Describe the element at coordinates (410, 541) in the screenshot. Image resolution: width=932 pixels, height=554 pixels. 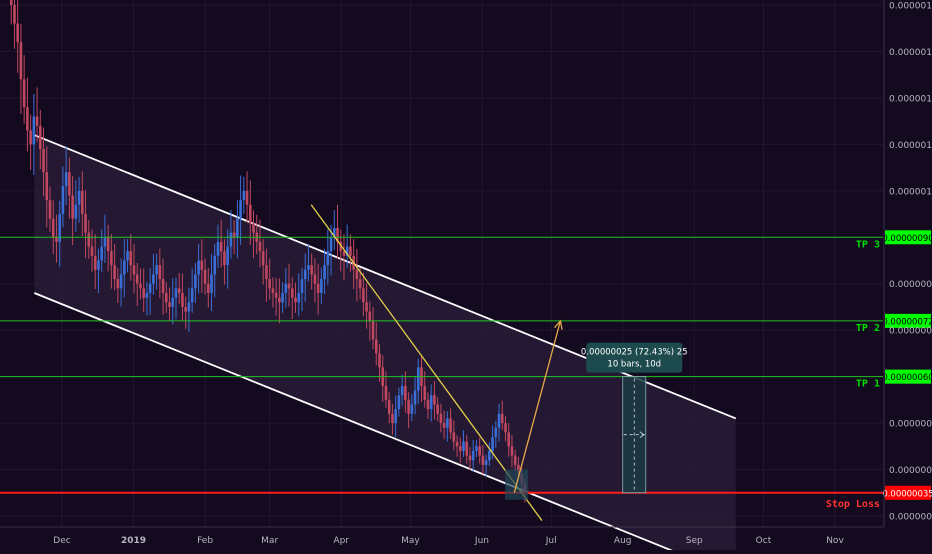
I see `x-tick-label: May` at that location.